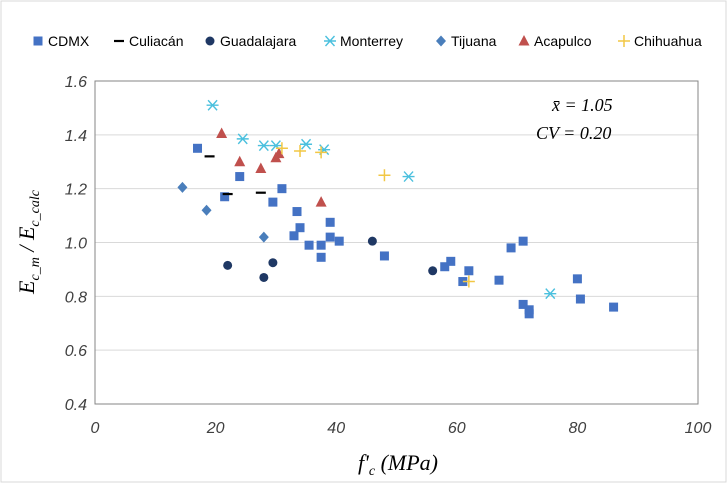 This screenshot has width=727, height=483. Describe the element at coordinates (371, 41) in the screenshot. I see `legend-label-monterrey: Monterrey` at that location.